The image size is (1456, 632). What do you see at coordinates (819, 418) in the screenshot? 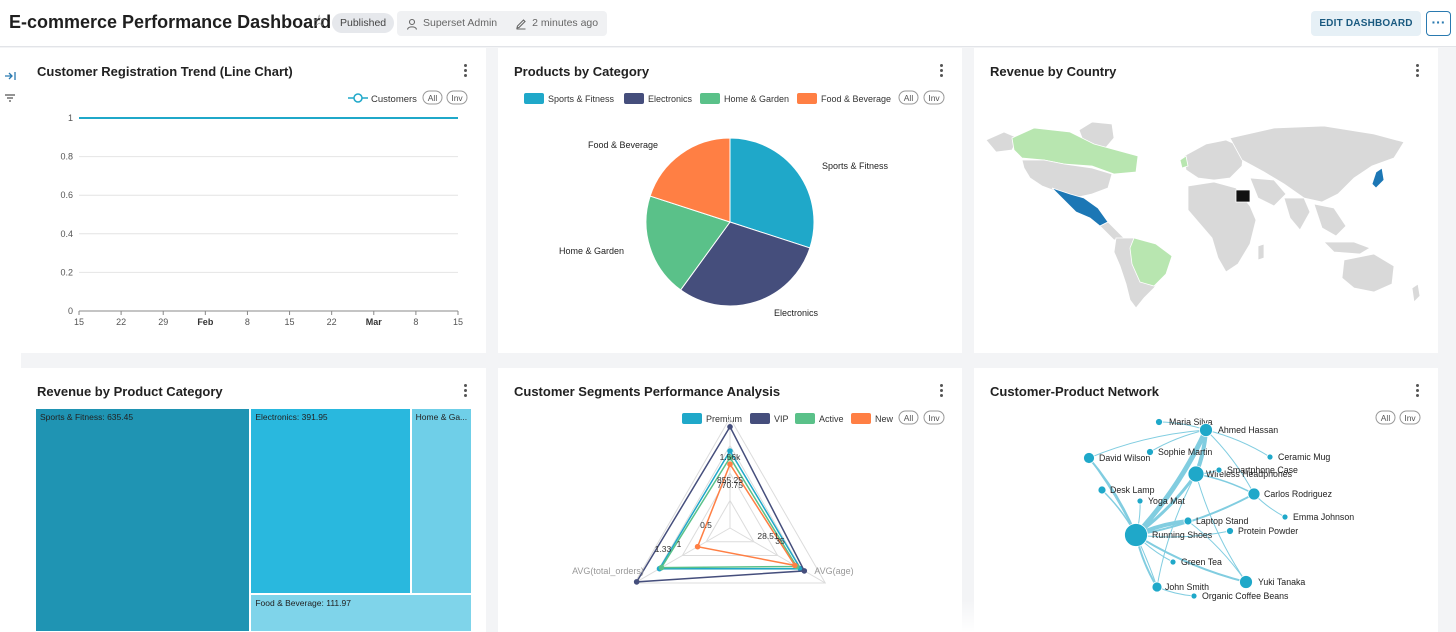
I see `legend-item: Active` at bounding box center [819, 418].